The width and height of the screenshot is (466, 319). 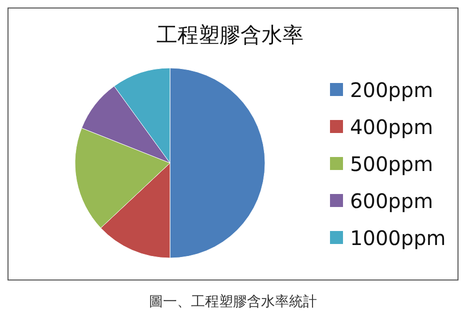 I want to click on chart-title: 工程塑膠含水率, so click(x=230, y=35).